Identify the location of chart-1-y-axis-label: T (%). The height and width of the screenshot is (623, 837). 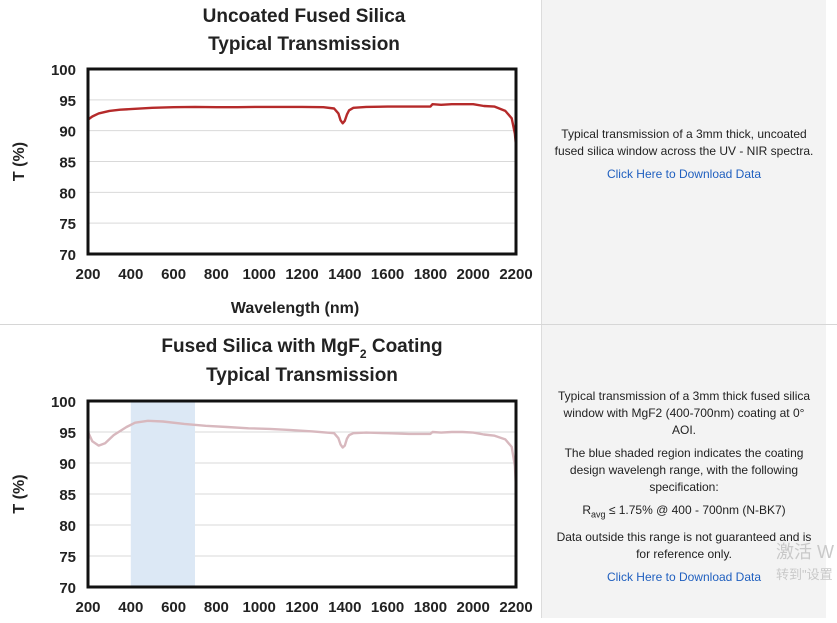
(19, 161).